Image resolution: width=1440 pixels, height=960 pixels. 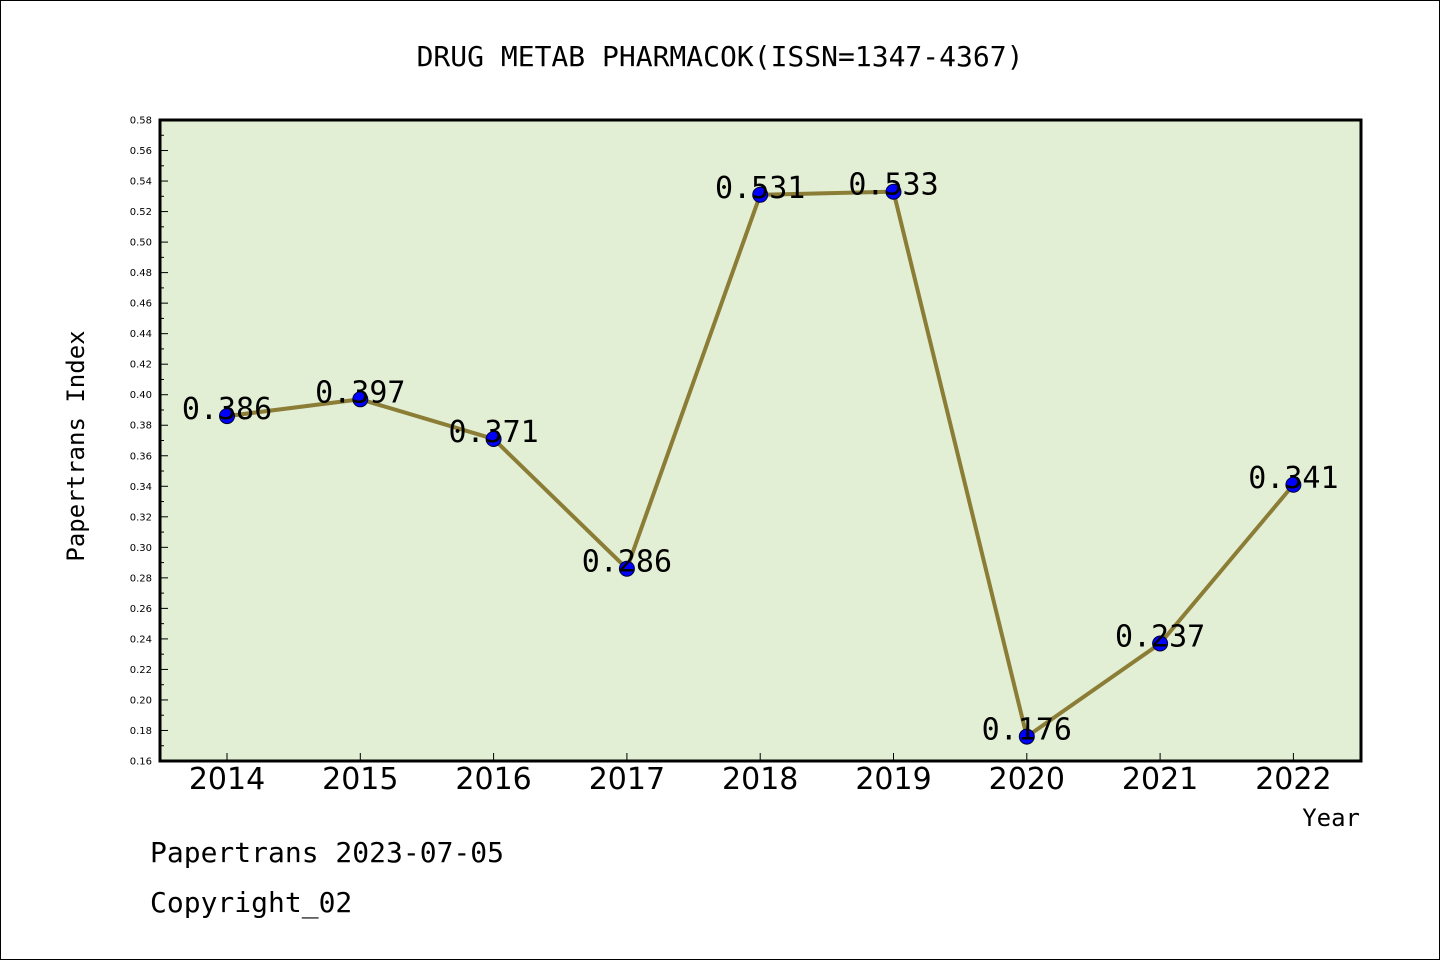 I want to click on x-axis-ticks: 2014 2015 2016 2017 2018 2019 2020 2021 2022, so click(x=760, y=775).